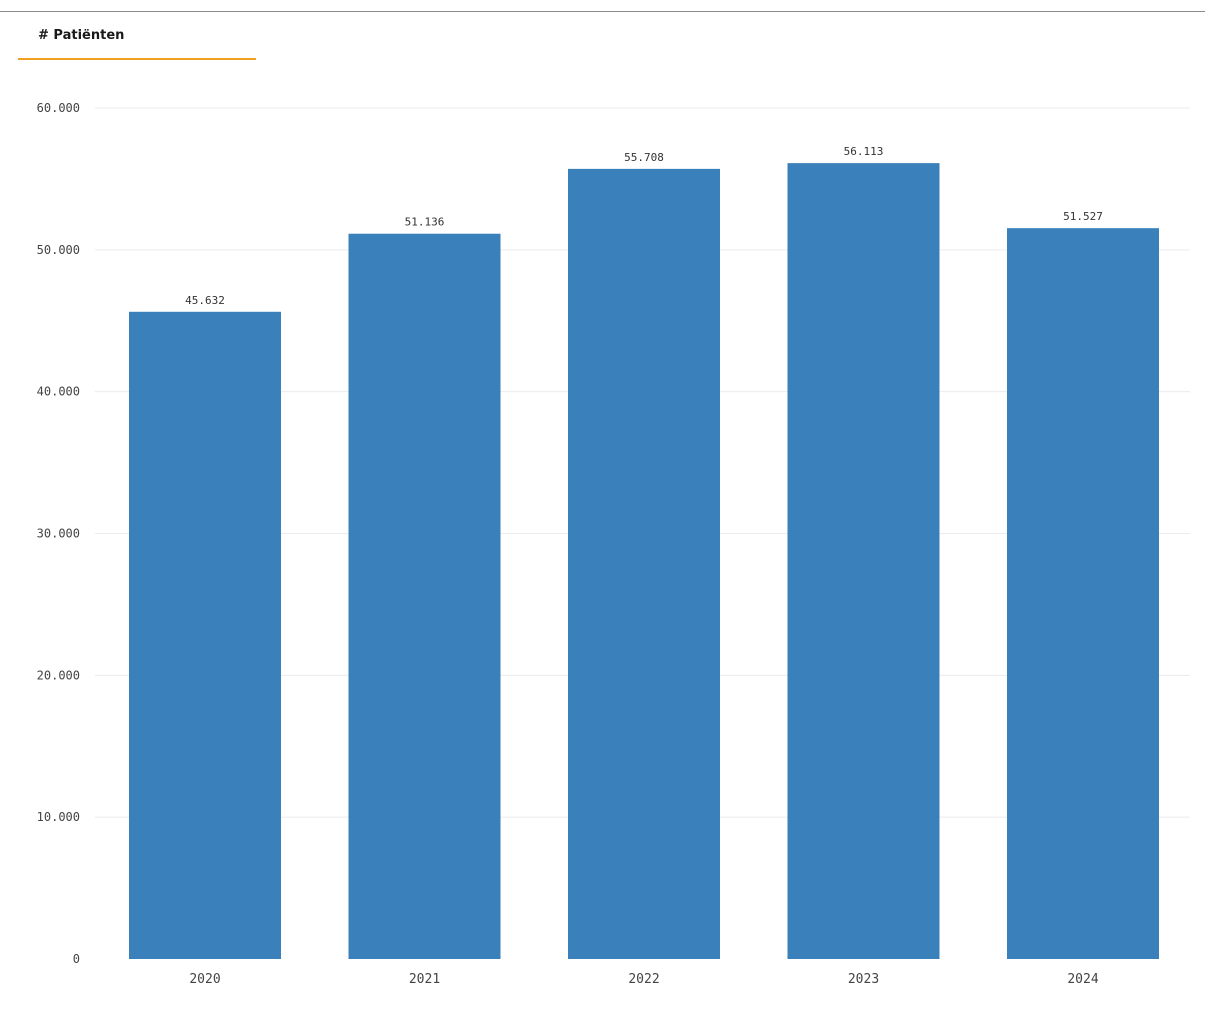 This screenshot has height=1009, width=1205. I want to click on x-axis: 2020 2021 2022 2023 2024, so click(643, 979).